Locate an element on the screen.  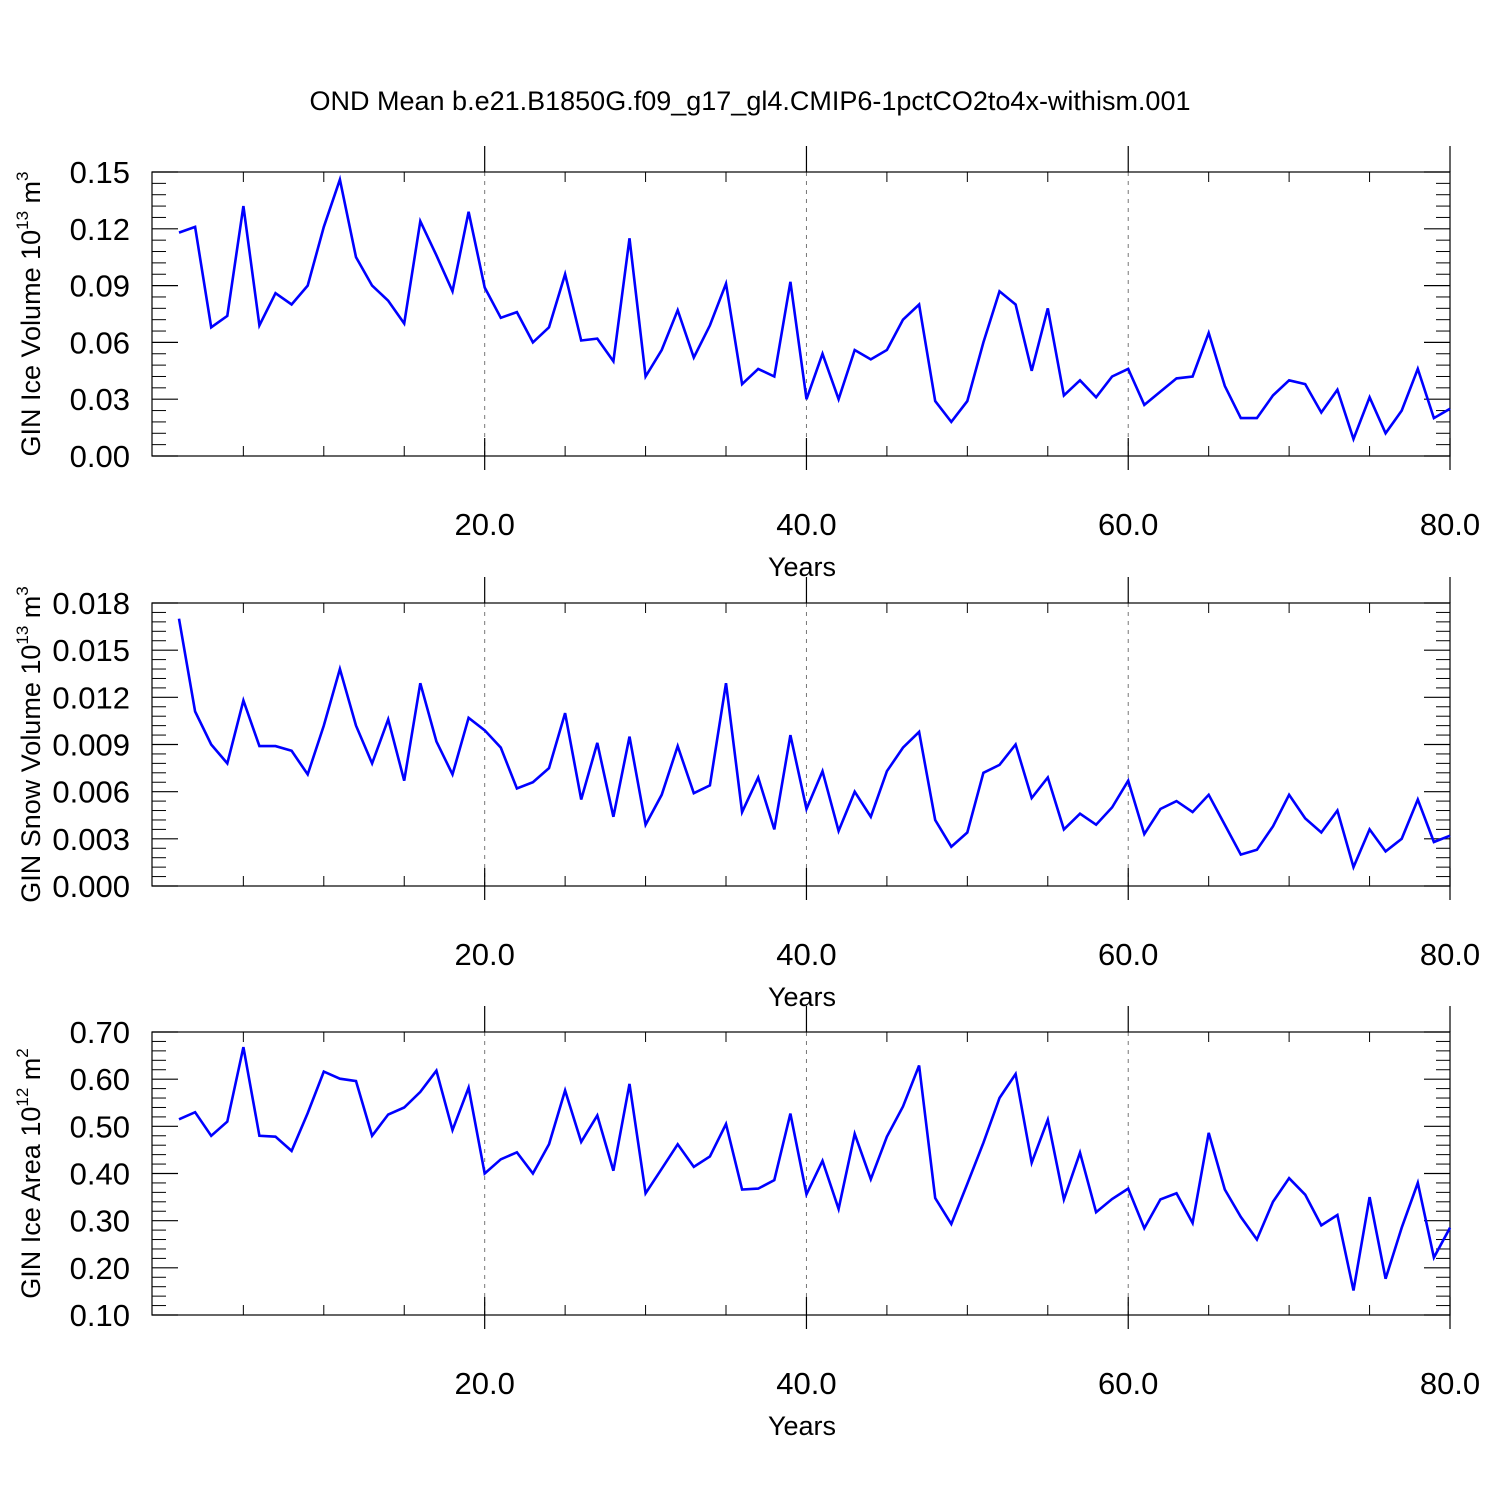
y-tick-label: 0.15 is located at coordinates (100, 172).